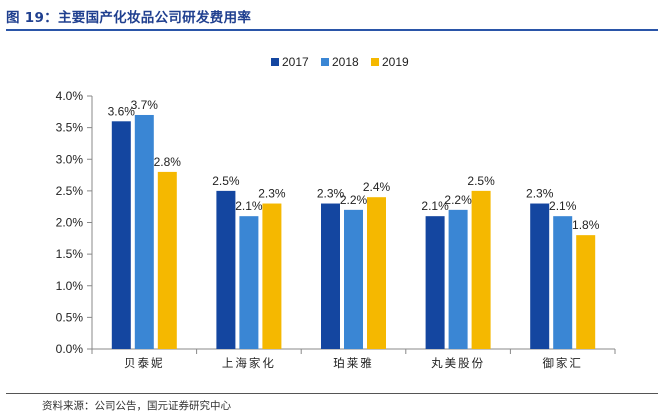  Describe the element at coordinates (540, 194) in the screenshot. I see `data-label-2017-御家汇: 2.3%` at that location.